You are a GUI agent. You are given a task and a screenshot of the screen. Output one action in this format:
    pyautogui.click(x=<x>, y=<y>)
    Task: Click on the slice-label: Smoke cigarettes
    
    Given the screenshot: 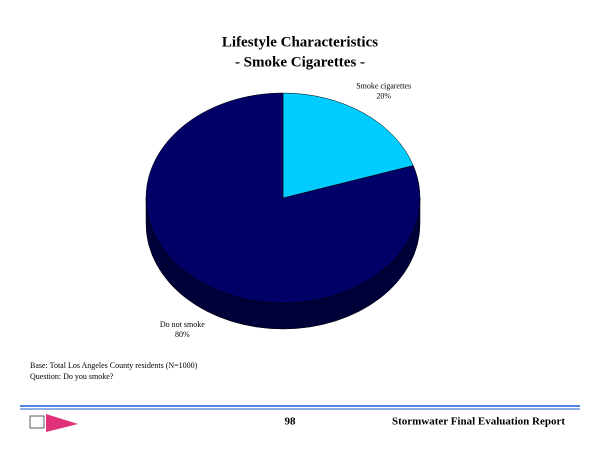 What is the action you would take?
    pyautogui.click(x=383, y=86)
    